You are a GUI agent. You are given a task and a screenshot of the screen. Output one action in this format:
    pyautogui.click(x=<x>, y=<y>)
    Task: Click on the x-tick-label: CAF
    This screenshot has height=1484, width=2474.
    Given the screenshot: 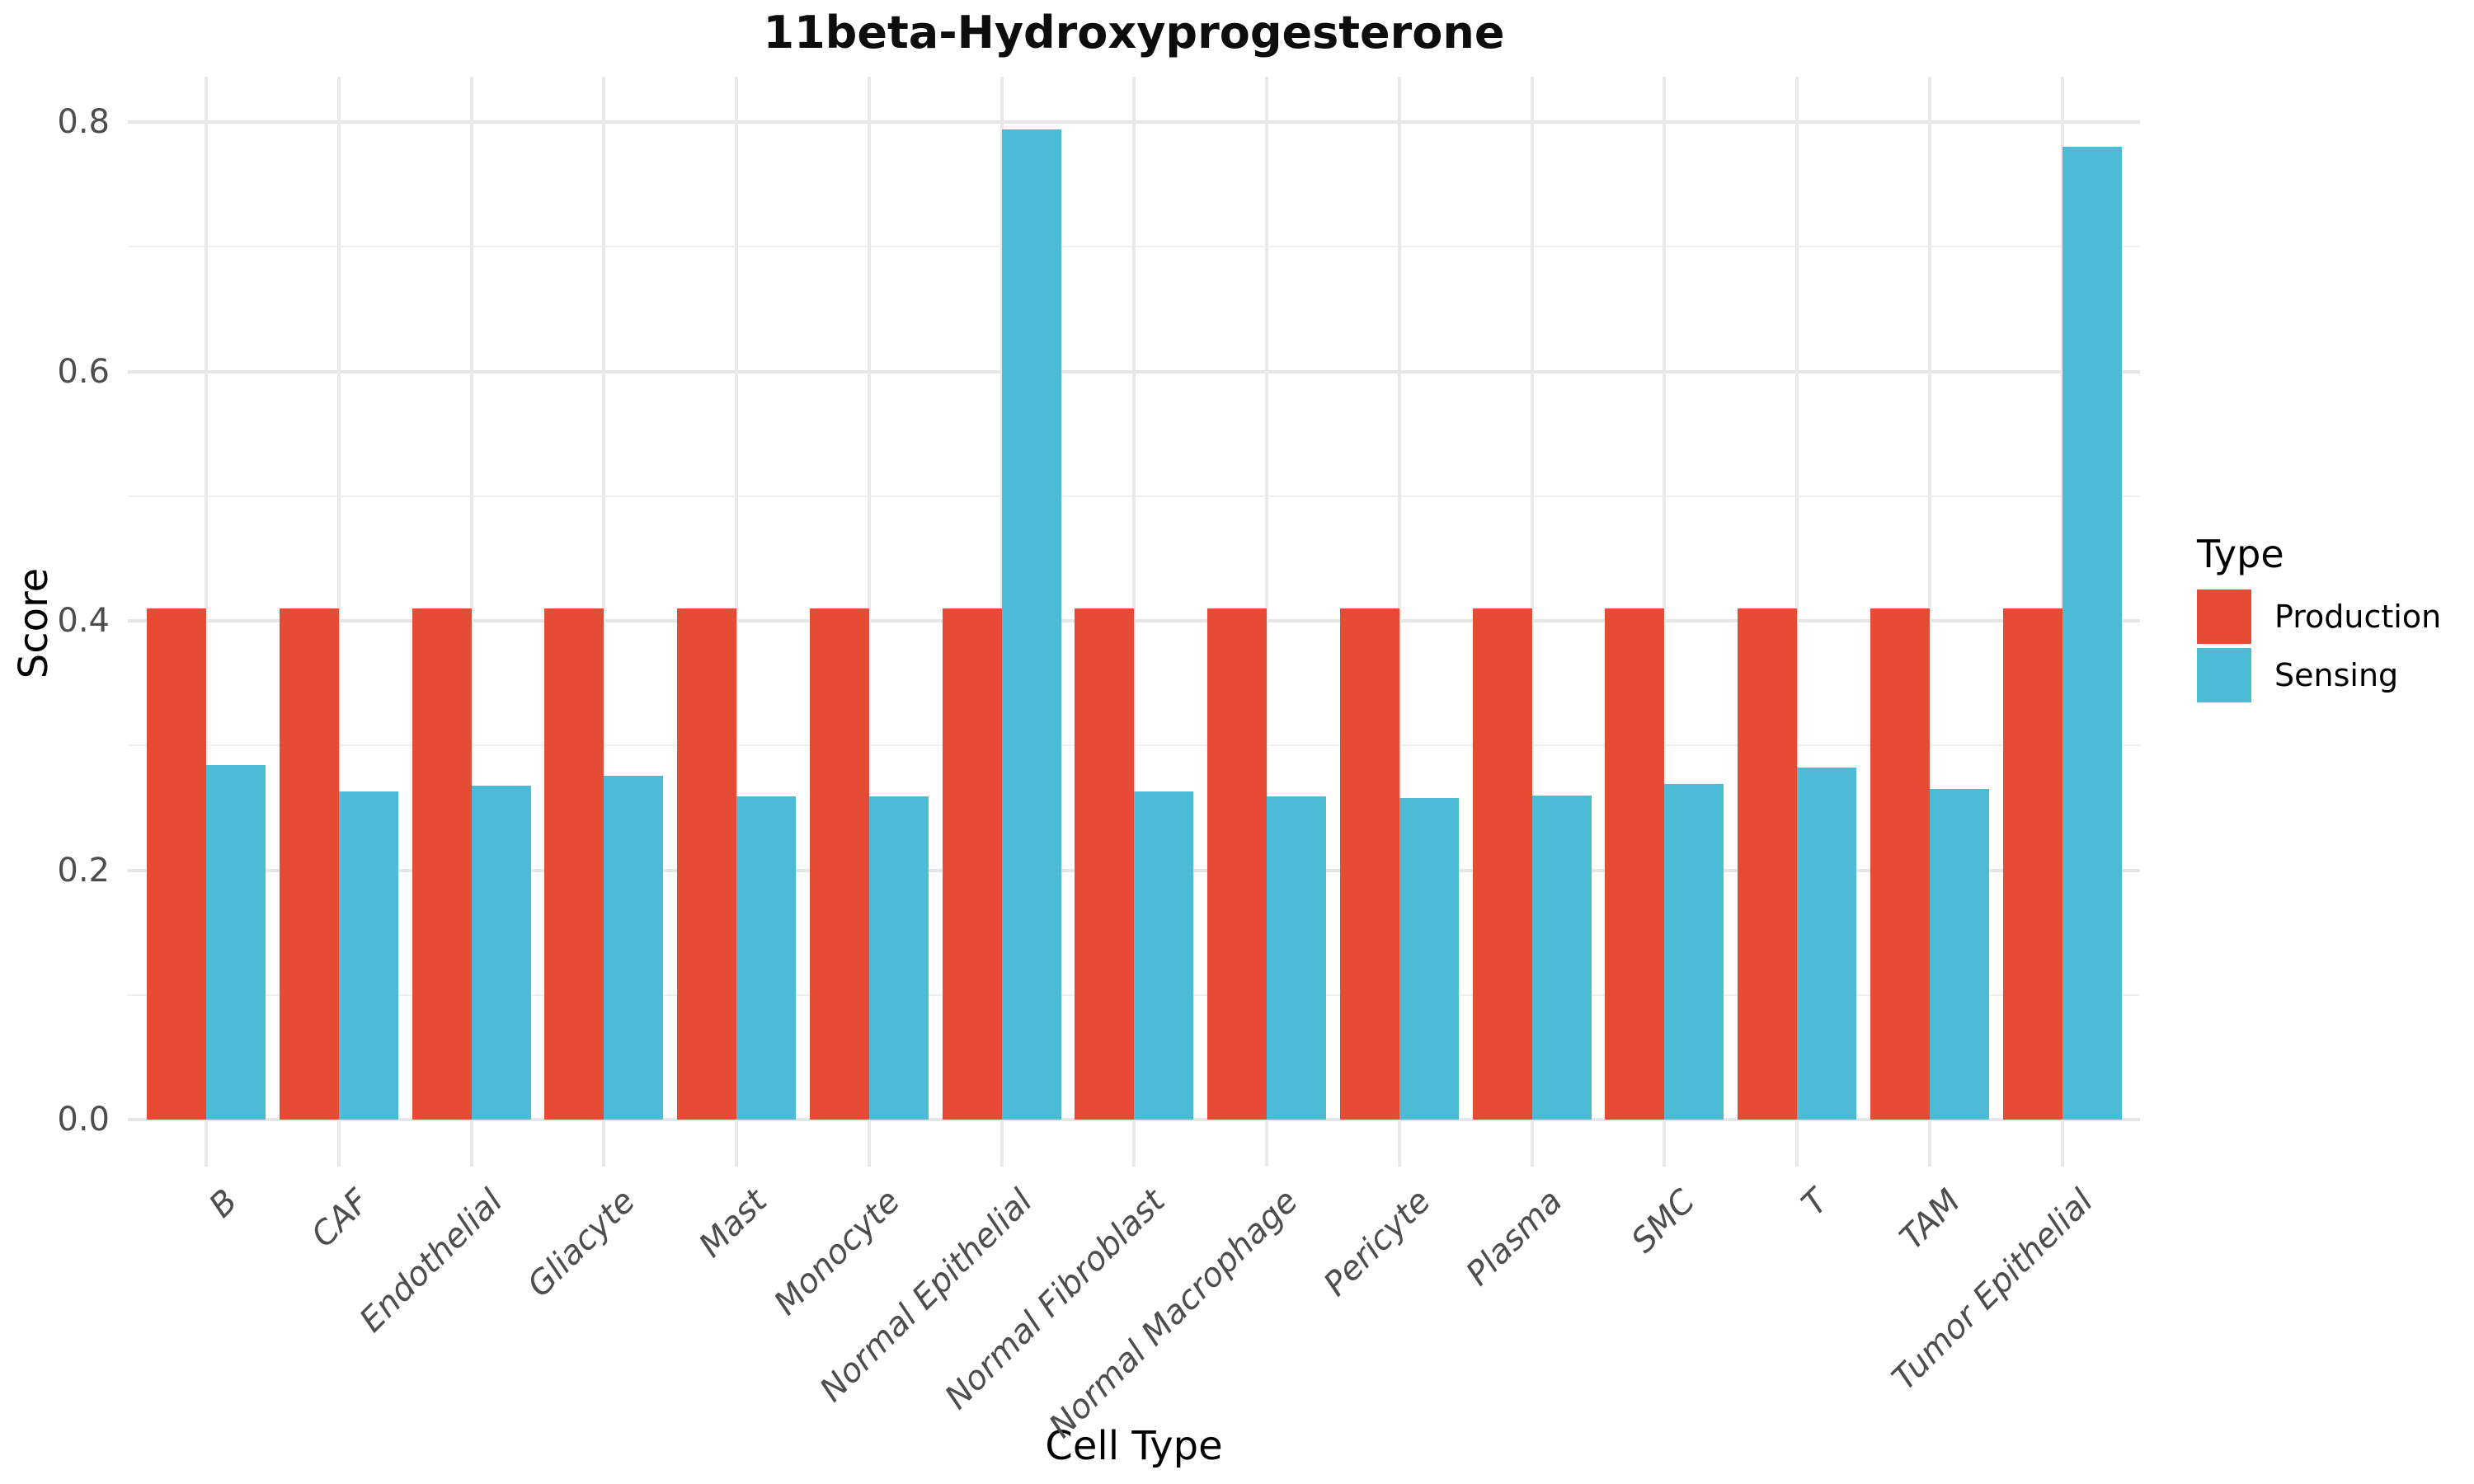 What is the action you would take?
    pyautogui.click(x=341, y=1218)
    